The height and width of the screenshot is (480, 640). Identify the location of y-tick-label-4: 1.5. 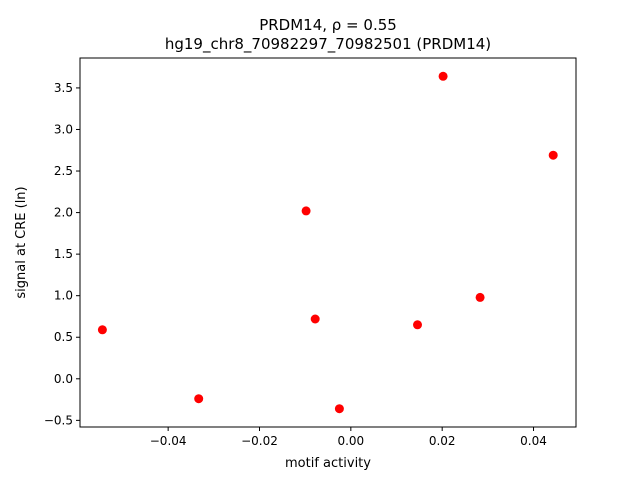
(63, 254).